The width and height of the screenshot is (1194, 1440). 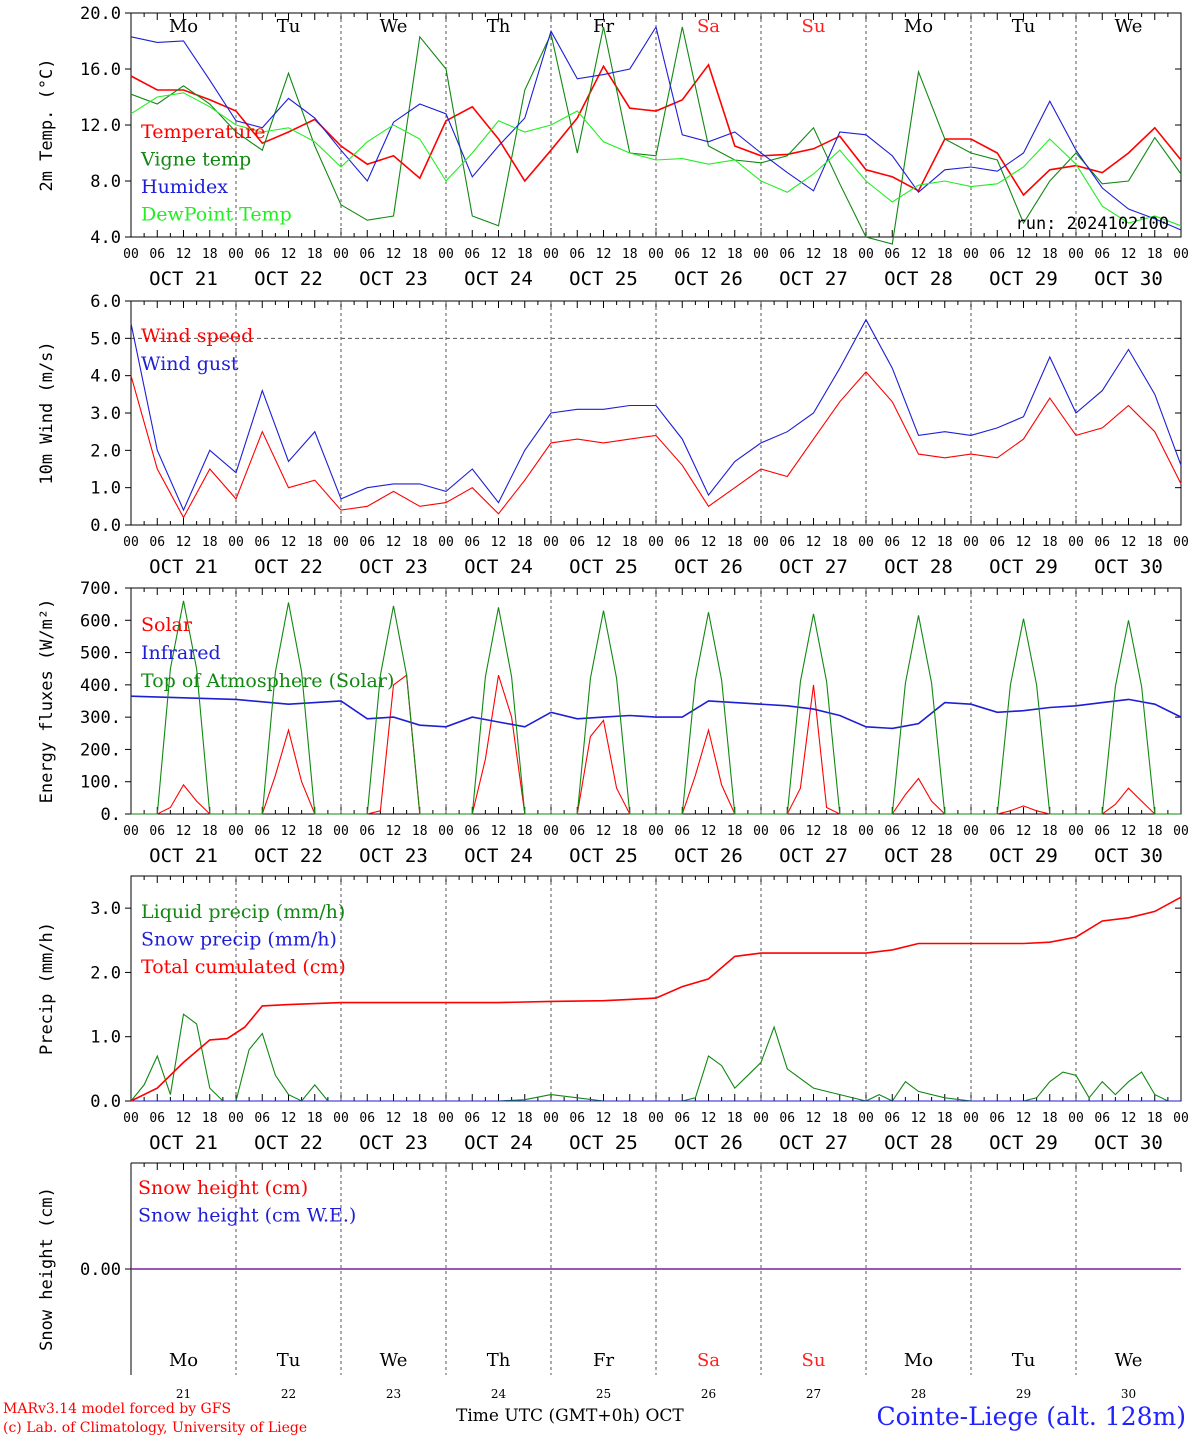 I want to click on y-tick-label: 2.0, so click(x=105, y=973).